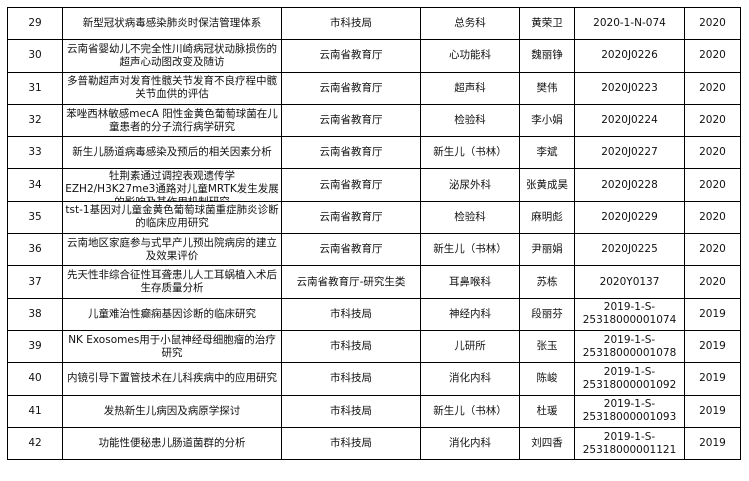  I want to click on department-cell: 泌尿外科, so click(470, 185).